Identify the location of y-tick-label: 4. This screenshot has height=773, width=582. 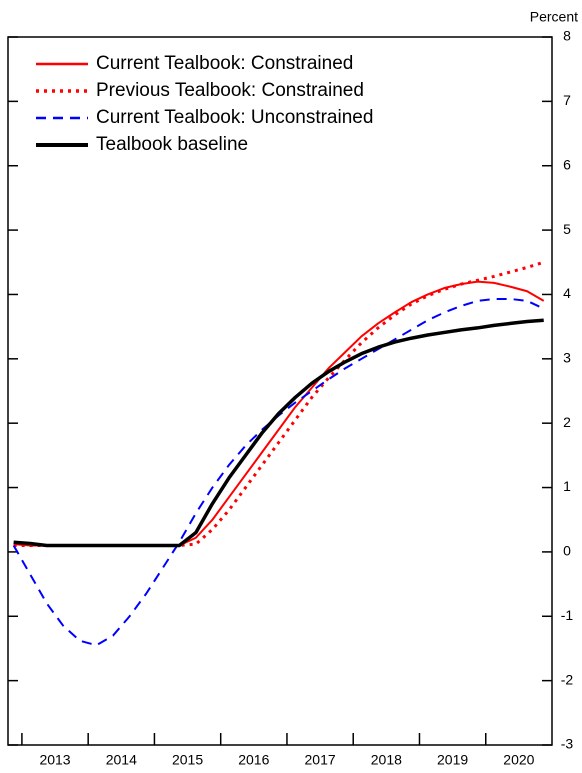
(567, 293).